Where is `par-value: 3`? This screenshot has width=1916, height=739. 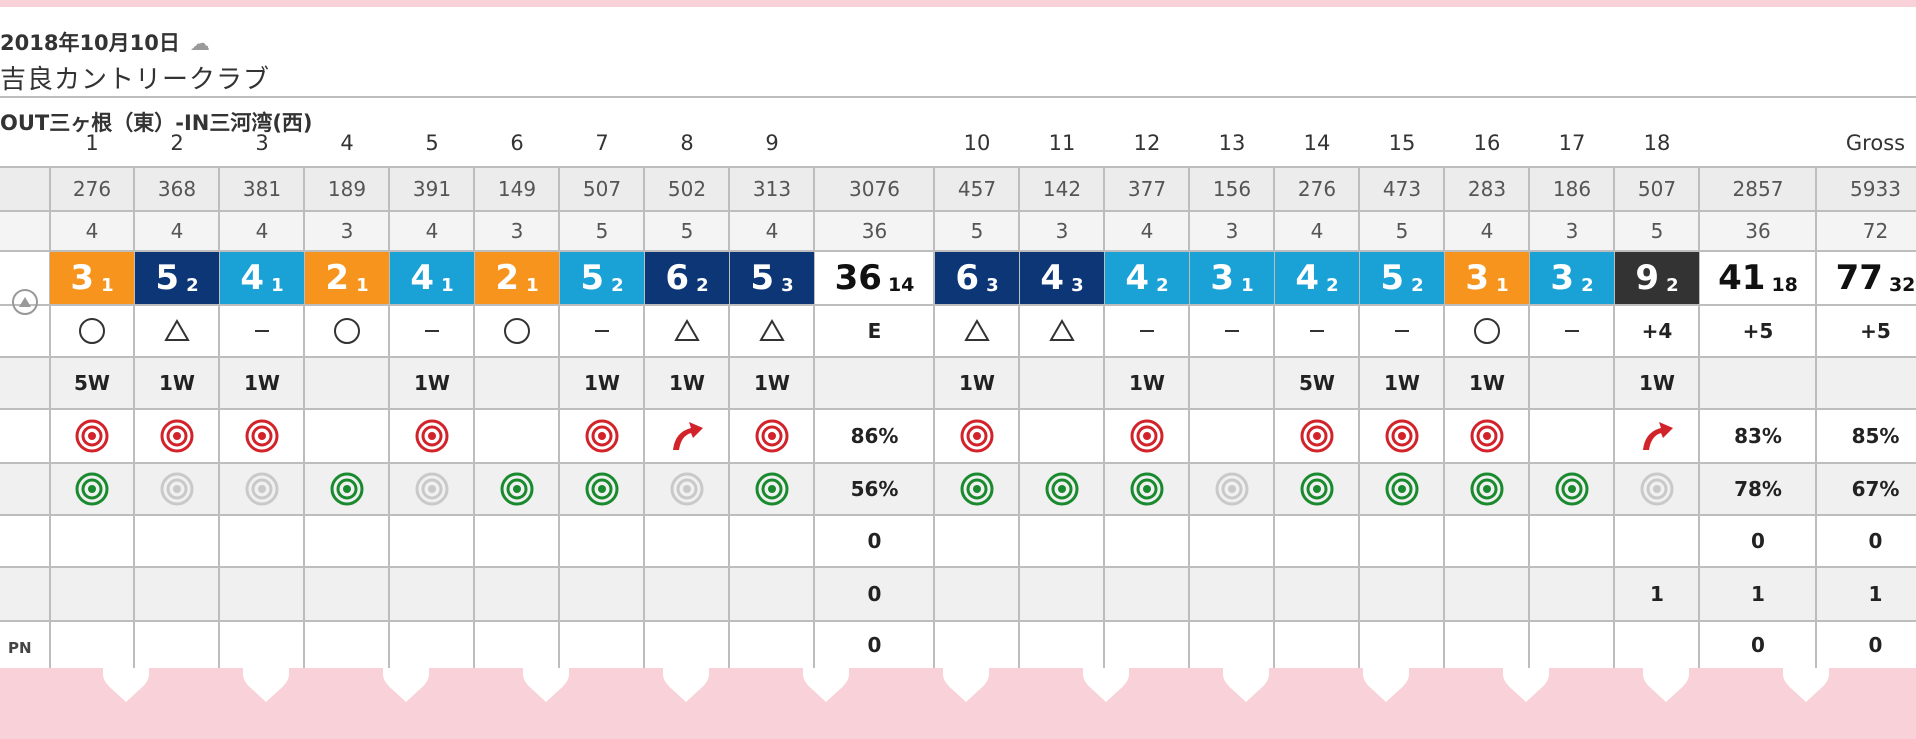
par-value: 3 is located at coordinates (1572, 231).